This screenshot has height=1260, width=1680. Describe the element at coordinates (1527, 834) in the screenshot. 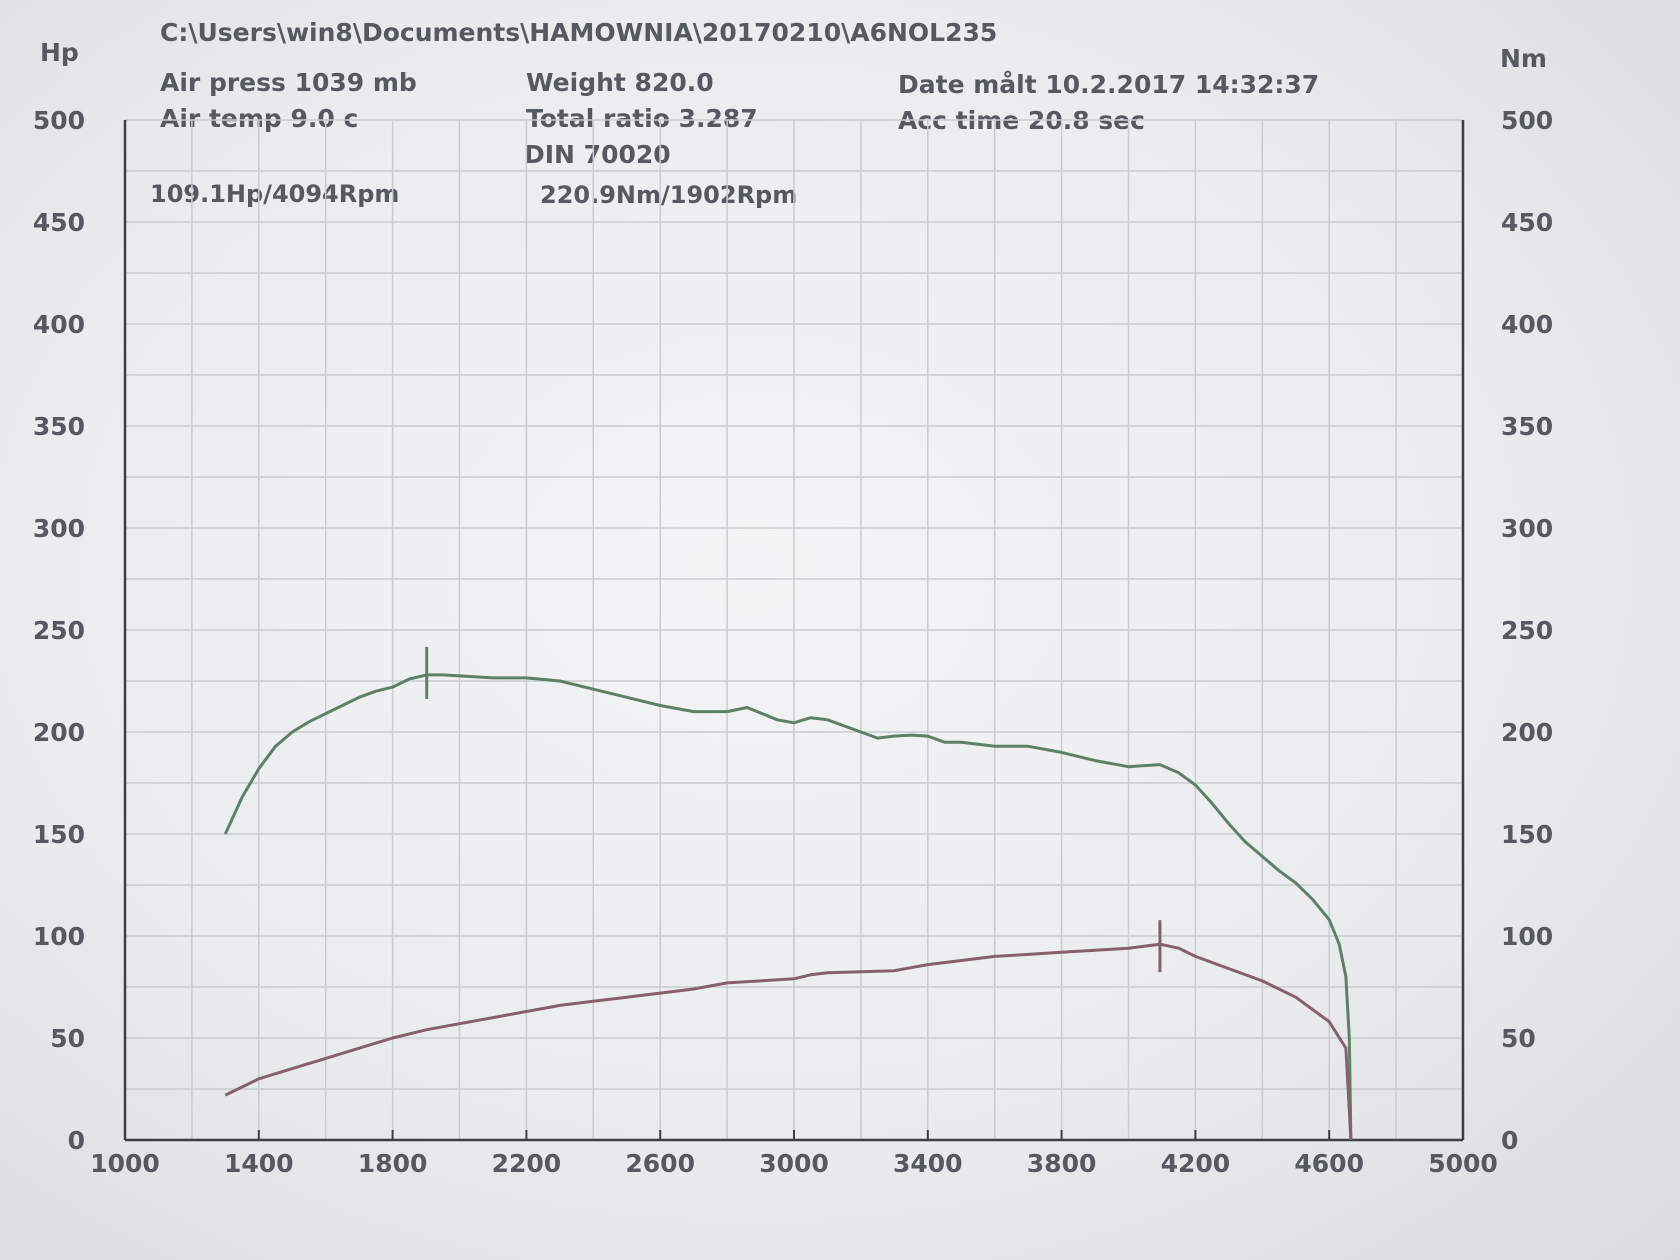

I see `y-right-tick-label: 150` at that location.